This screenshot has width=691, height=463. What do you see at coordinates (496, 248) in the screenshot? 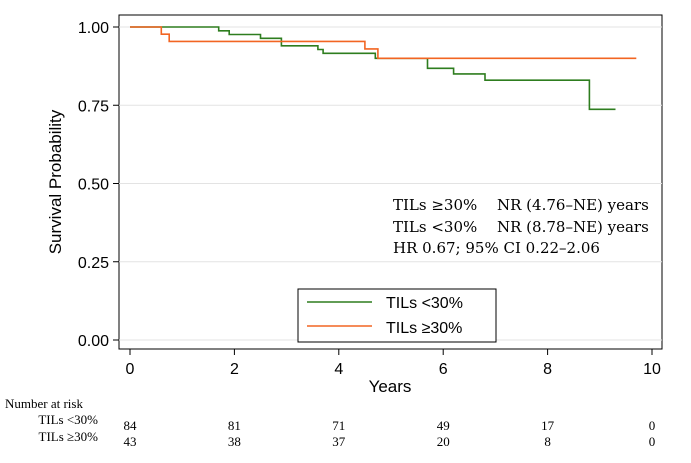
I see `annotation-line3: HR 0.67; 95% CI 0.22–2.06` at bounding box center [496, 248].